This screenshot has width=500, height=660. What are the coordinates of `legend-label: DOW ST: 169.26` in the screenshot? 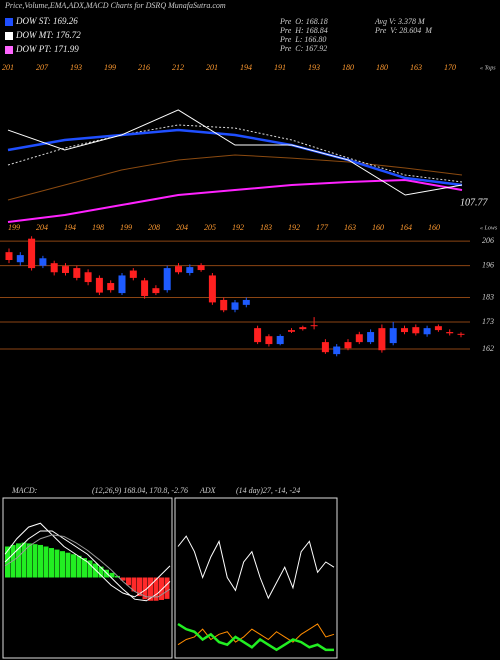 It's located at (46, 21).